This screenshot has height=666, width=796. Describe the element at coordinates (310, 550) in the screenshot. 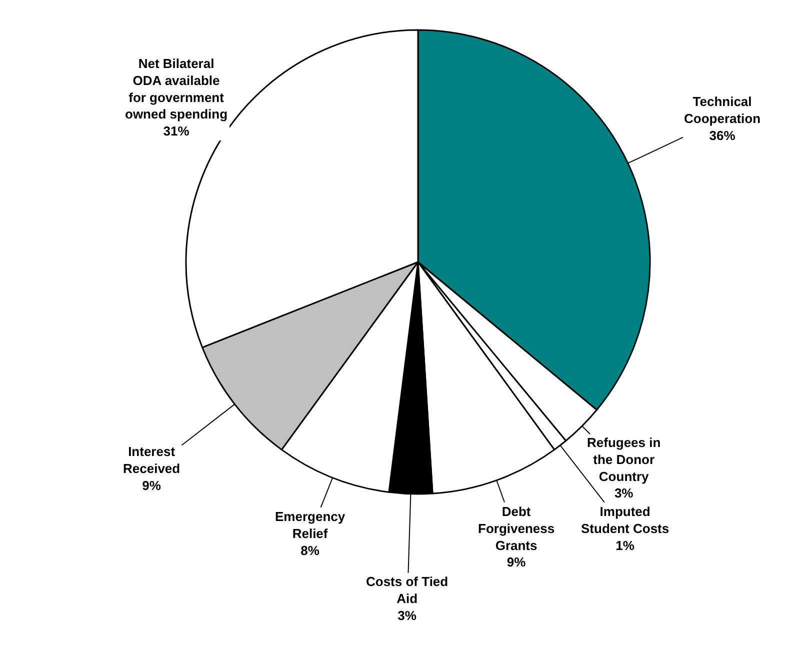

I see `data-label: 8%` at that location.